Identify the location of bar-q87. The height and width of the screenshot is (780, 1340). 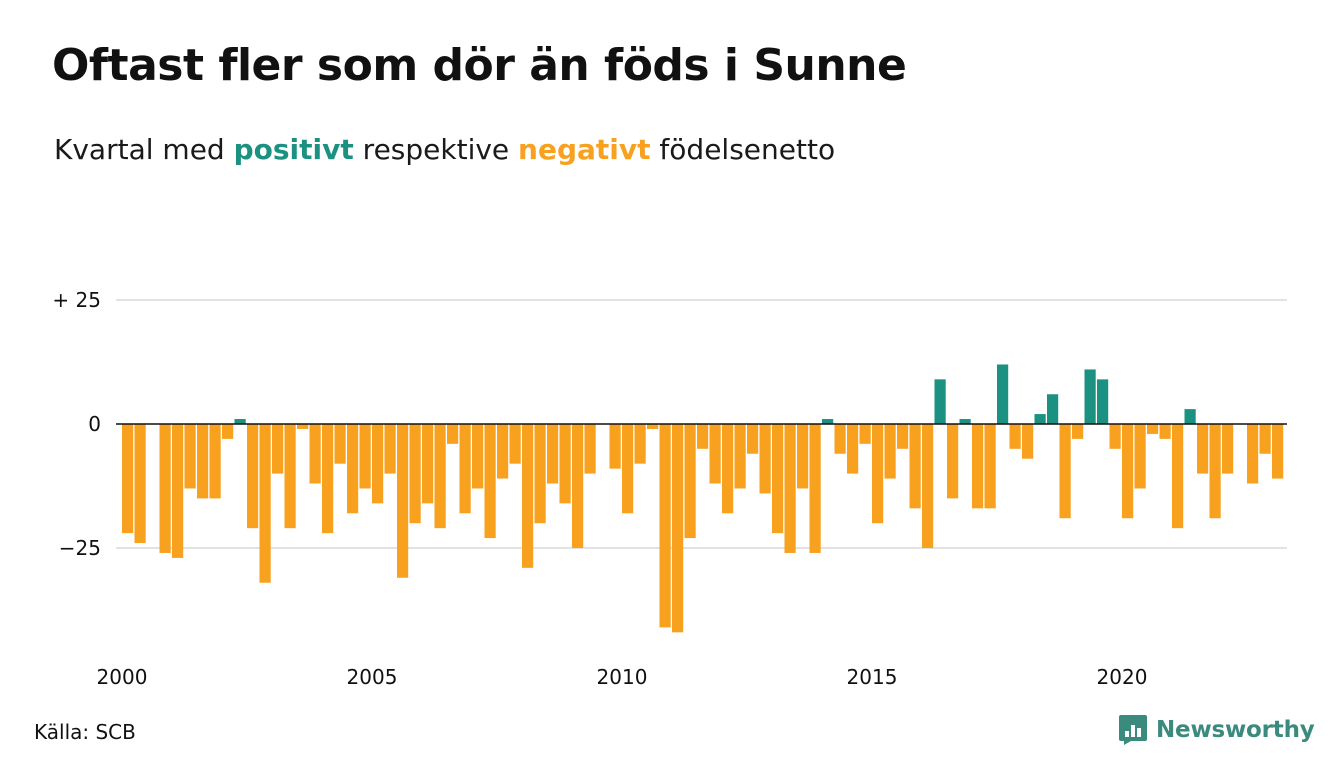
(1203, 449).